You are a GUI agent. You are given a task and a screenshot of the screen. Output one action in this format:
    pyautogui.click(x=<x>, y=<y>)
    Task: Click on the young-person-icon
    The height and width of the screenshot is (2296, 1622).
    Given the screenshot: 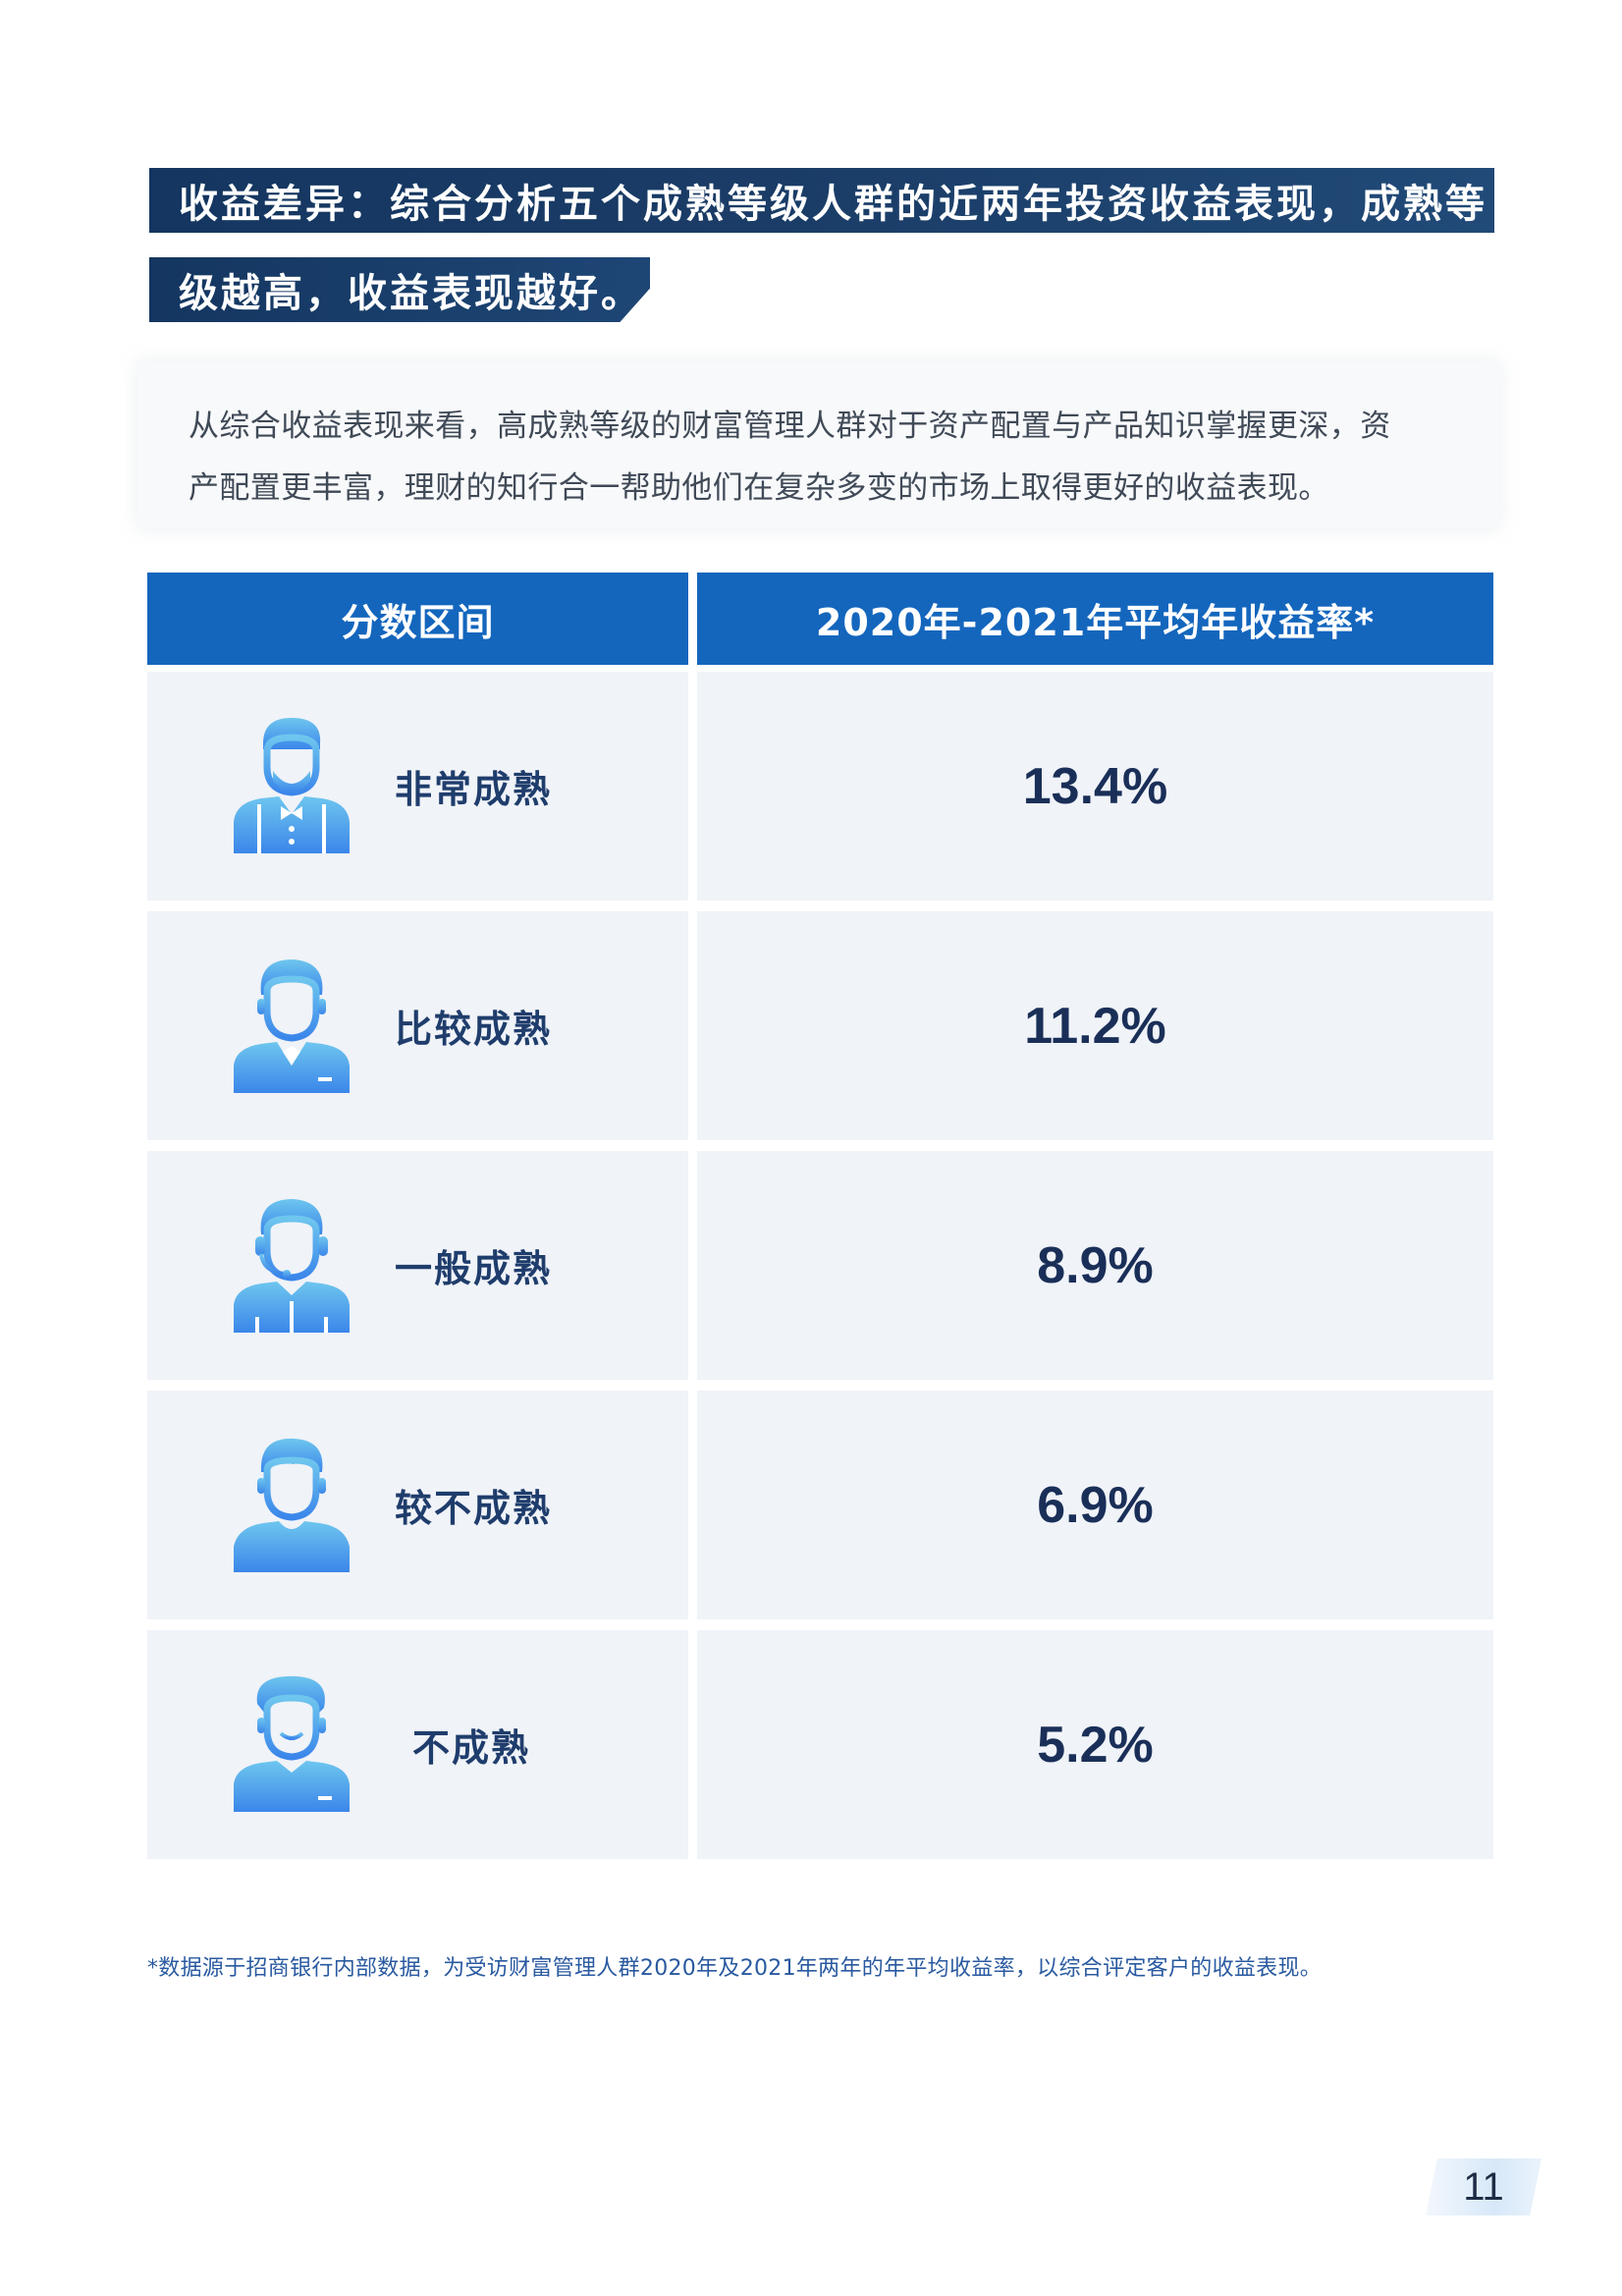 What is the action you would take?
    pyautogui.click(x=291, y=1503)
    